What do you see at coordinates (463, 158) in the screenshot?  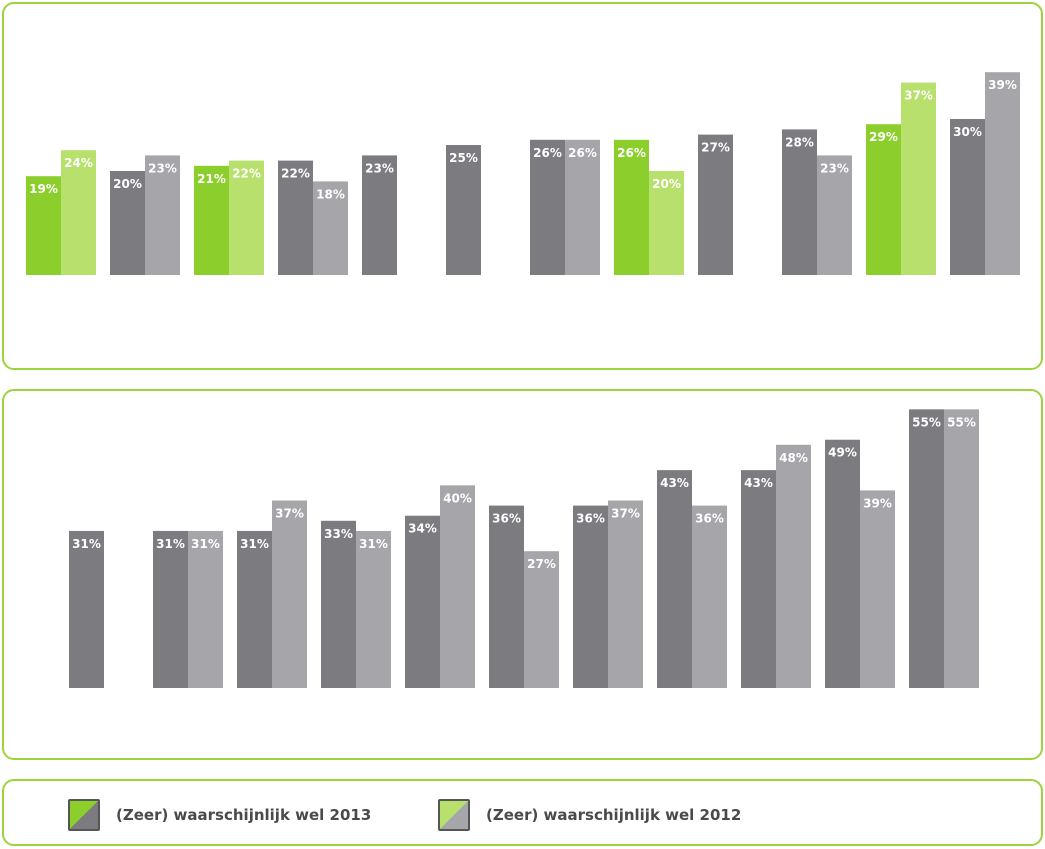 I see `data-label-2013-6: 25%` at bounding box center [463, 158].